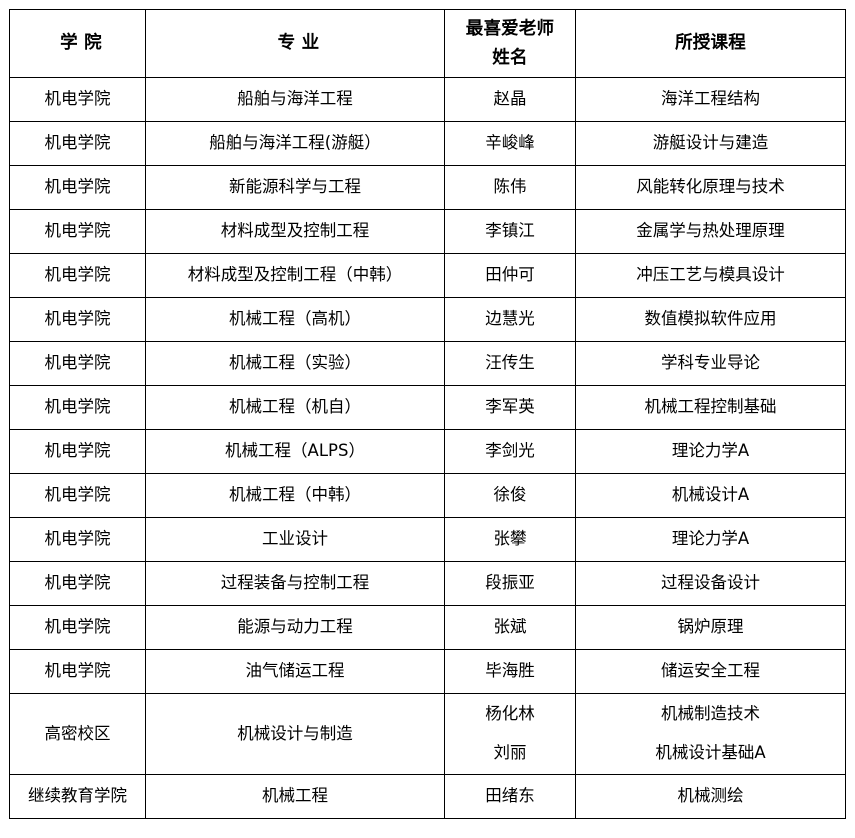 The height and width of the screenshot is (838, 855). I want to click on table-row: 机电学院 工业设计 张攀 理论力学A, so click(427, 539).